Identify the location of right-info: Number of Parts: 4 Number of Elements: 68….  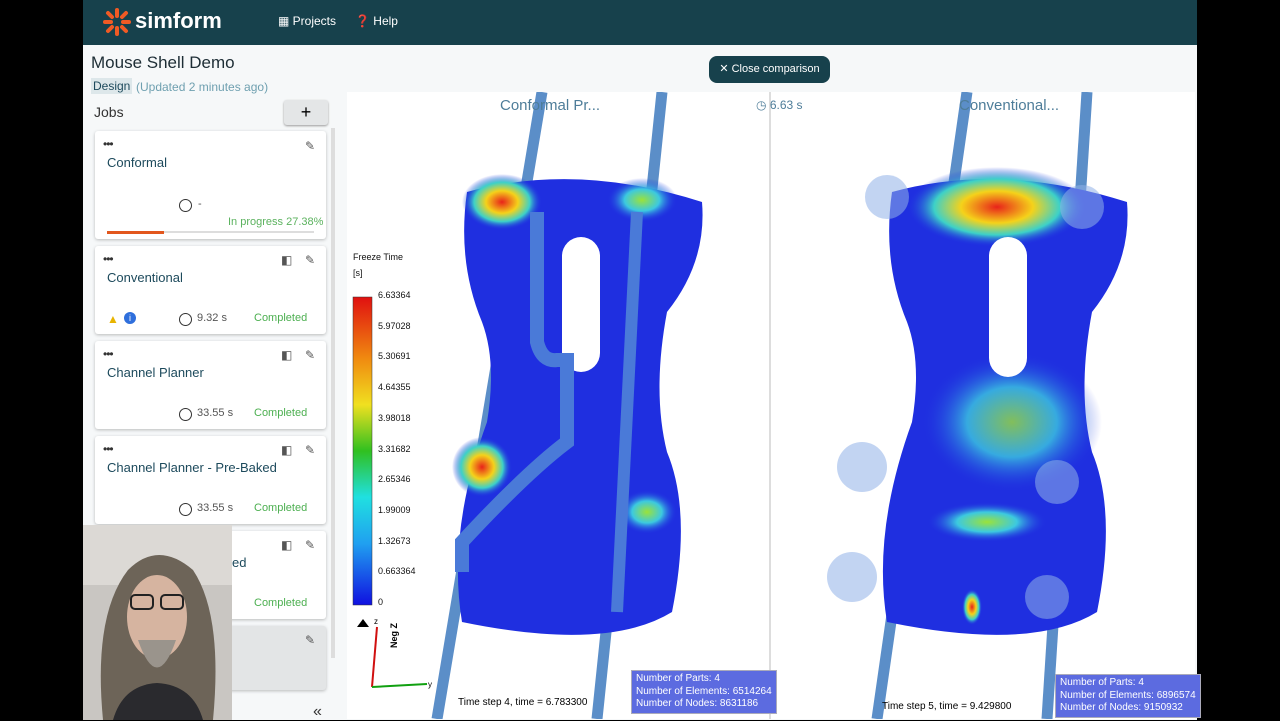
(1128, 696).